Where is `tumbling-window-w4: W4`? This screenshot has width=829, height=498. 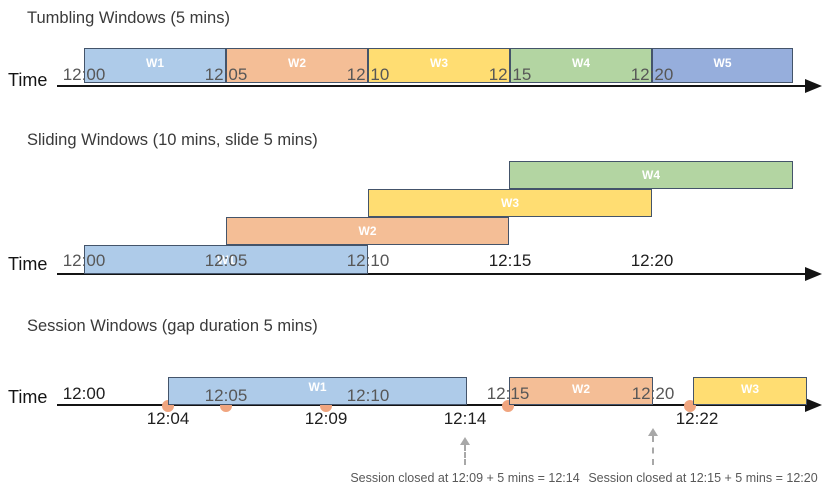 tumbling-window-w4: W4 is located at coordinates (581, 65).